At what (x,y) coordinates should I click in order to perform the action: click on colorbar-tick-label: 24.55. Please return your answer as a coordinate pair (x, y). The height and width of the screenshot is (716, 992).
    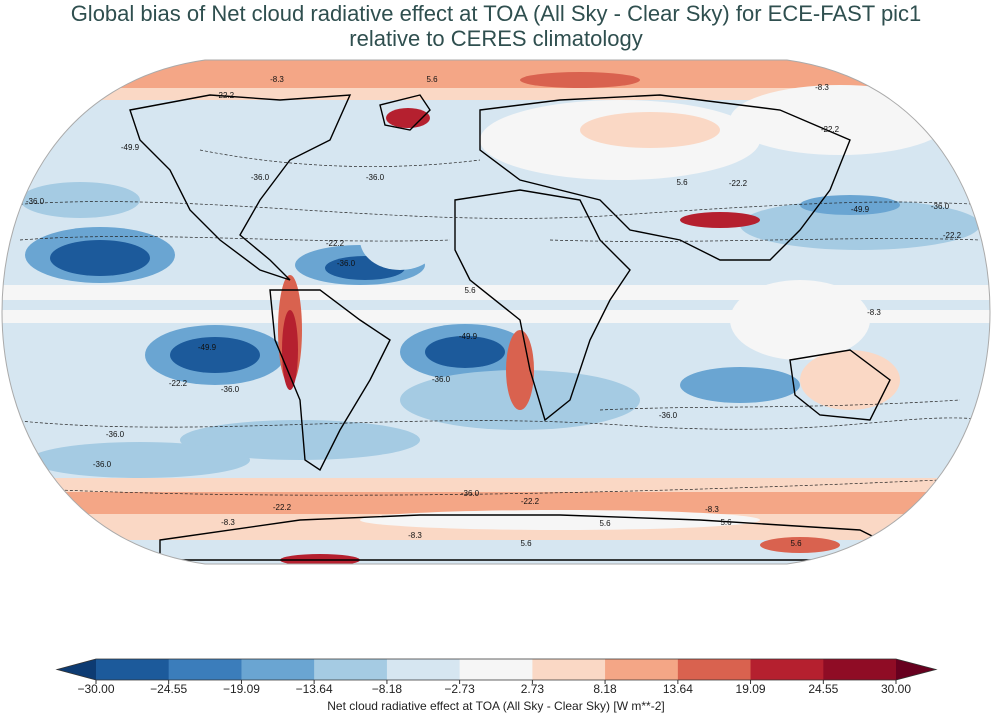
    Looking at the image, I should click on (823, 689).